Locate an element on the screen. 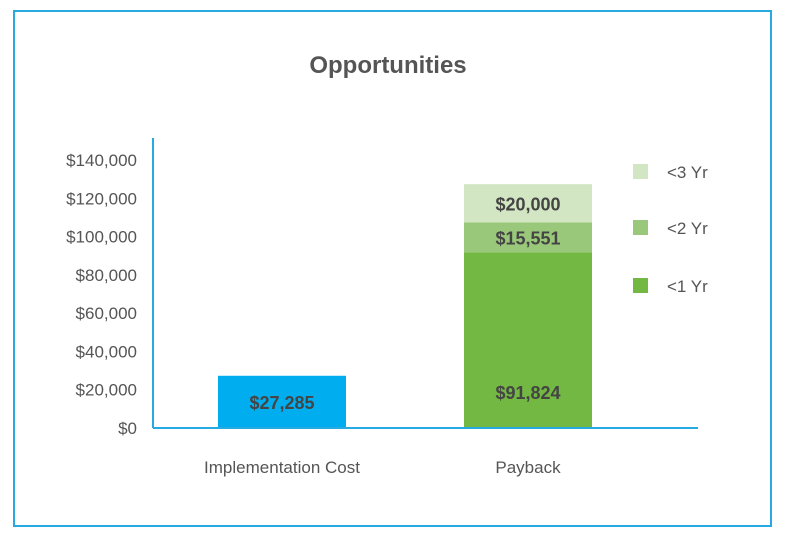  y-tick-label: $80,000 is located at coordinates (106, 275).